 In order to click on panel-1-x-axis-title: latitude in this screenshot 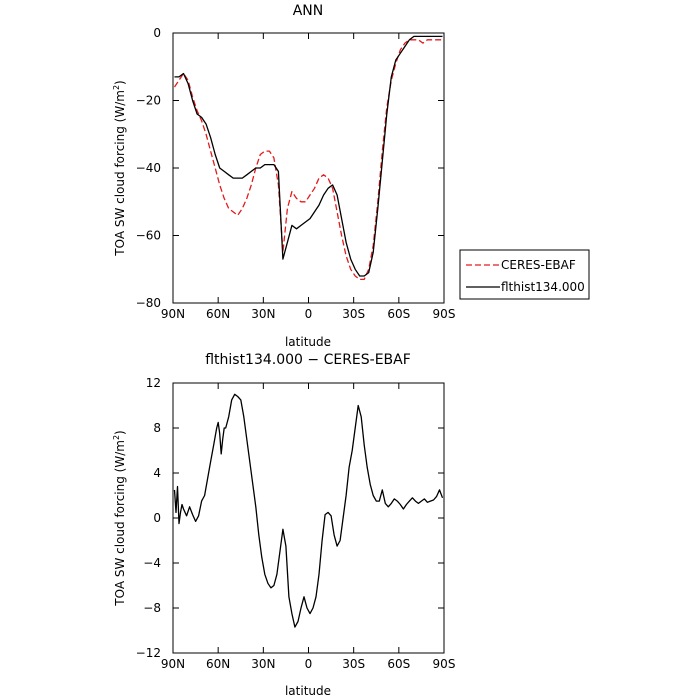, I will do `click(308, 342)`.